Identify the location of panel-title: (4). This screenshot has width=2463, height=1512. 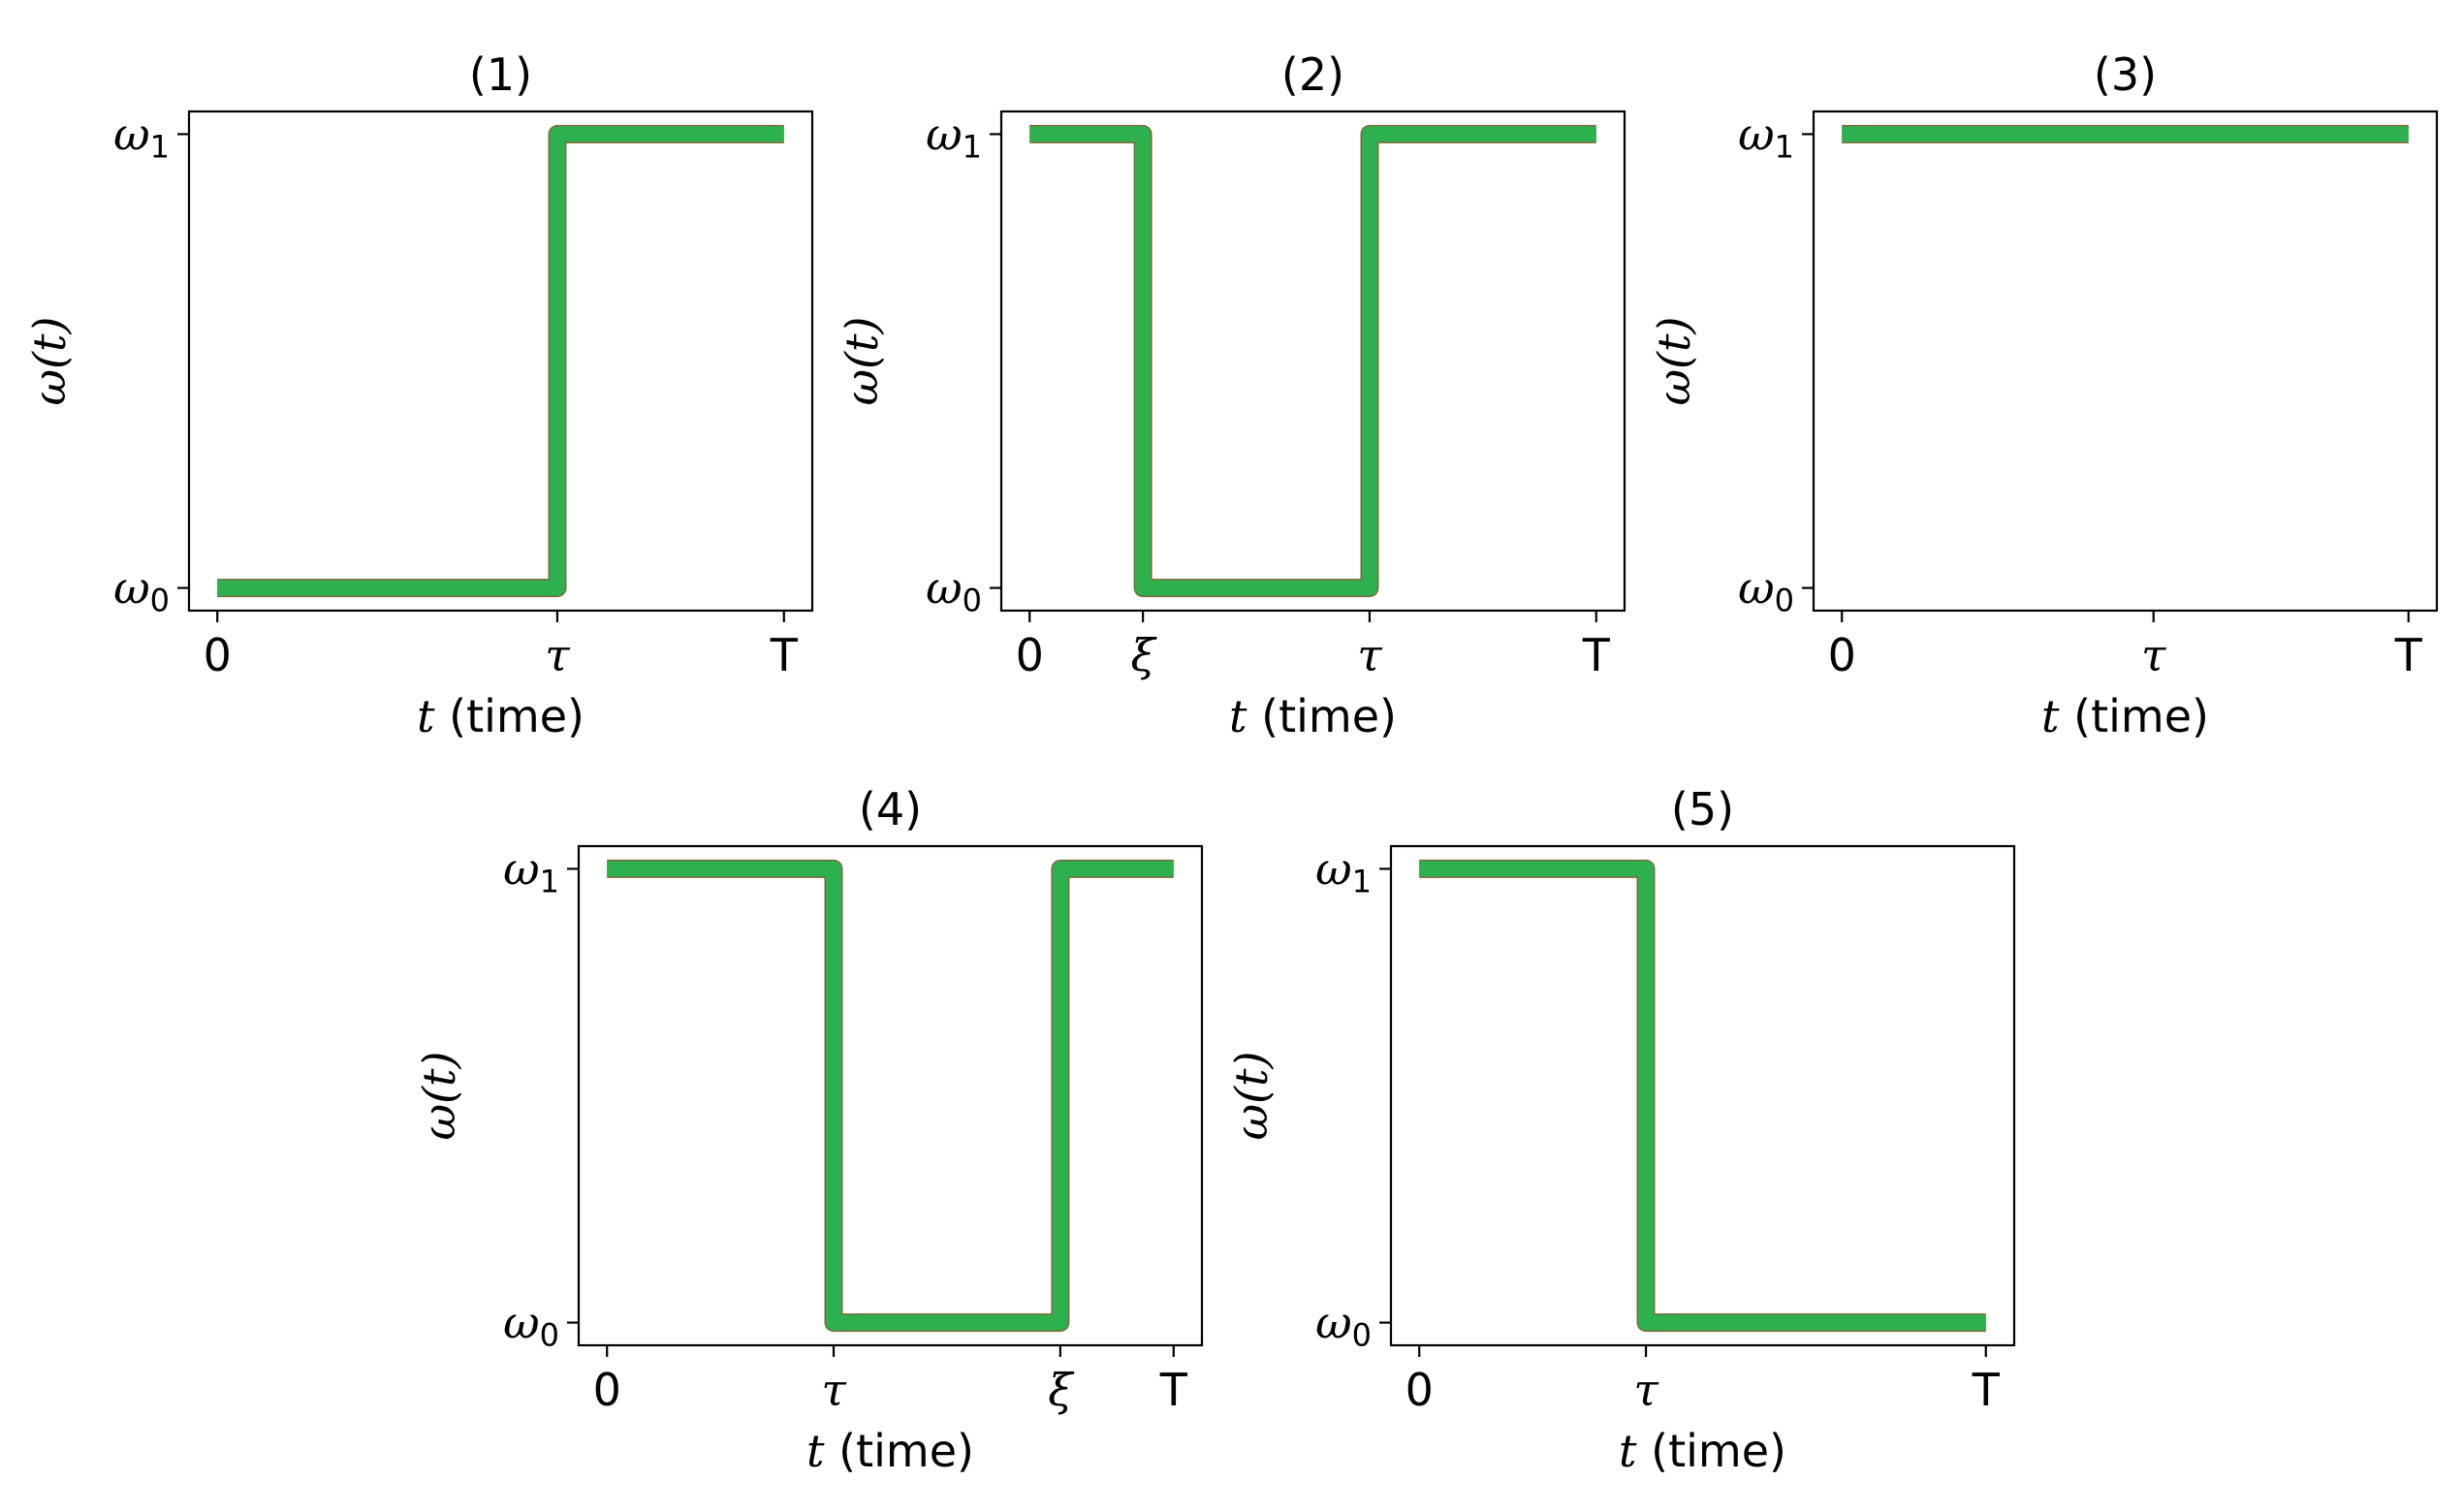
(890, 809).